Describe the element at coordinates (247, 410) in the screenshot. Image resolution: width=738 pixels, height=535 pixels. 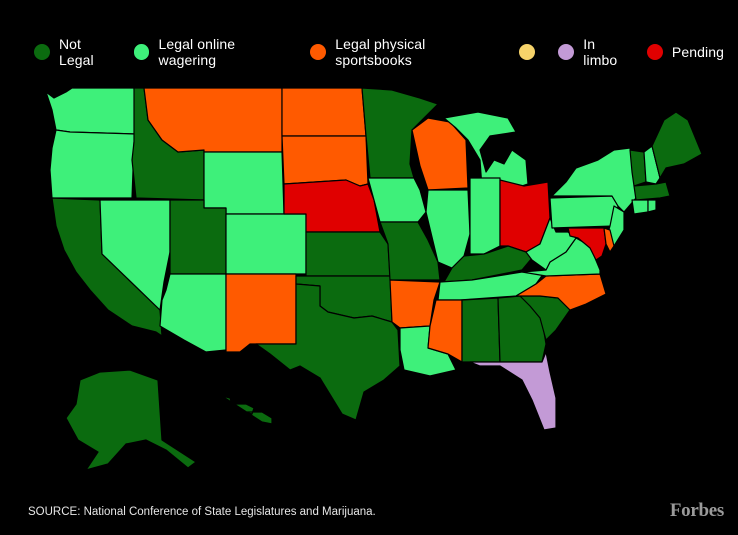
I see `state-HI` at that location.